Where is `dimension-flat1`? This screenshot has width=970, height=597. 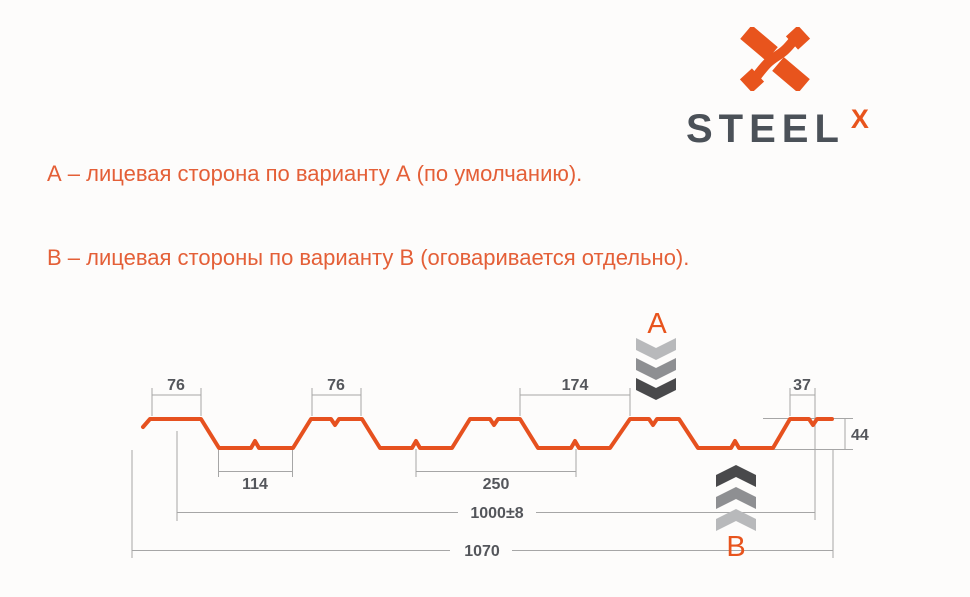 dimension-flat1 is located at coordinates (176, 402).